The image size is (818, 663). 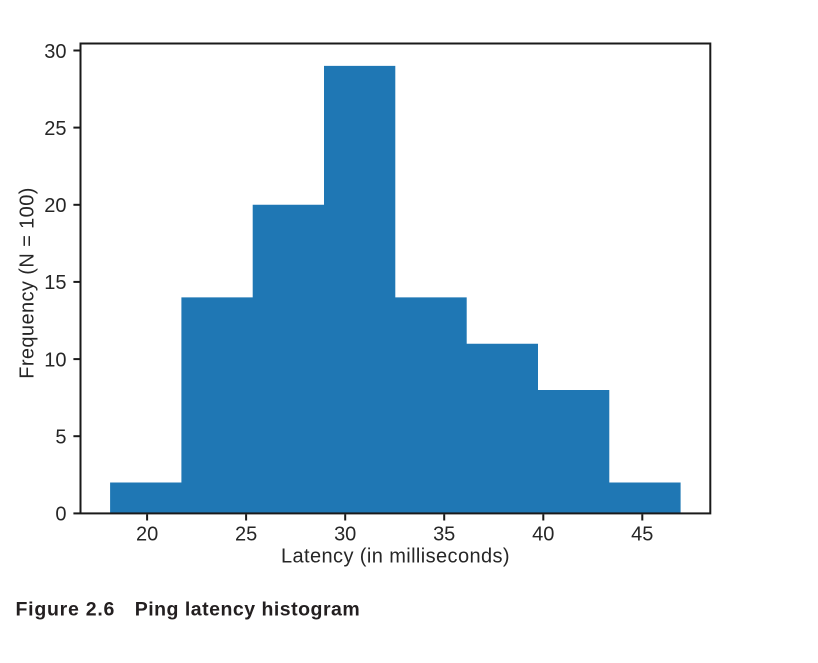 What do you see at coordinates (60, 515) in the screenshot?
I see `svg-text: 0` at bounding box center [60, 515].